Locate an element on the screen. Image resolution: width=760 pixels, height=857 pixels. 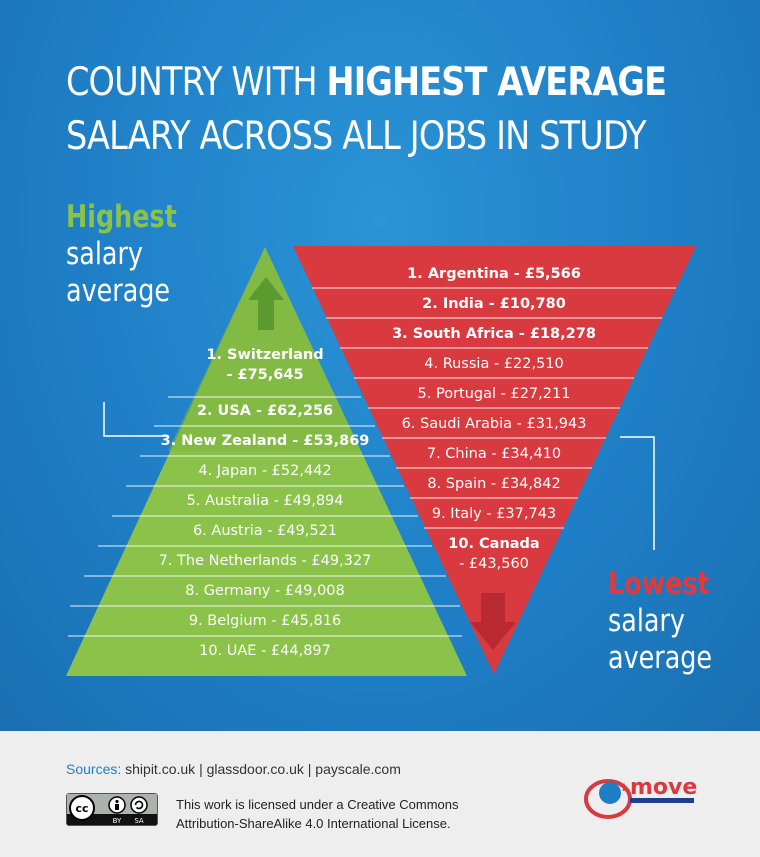
highest-item-1-value: - £75,645 is located at coordinates (265, 375).